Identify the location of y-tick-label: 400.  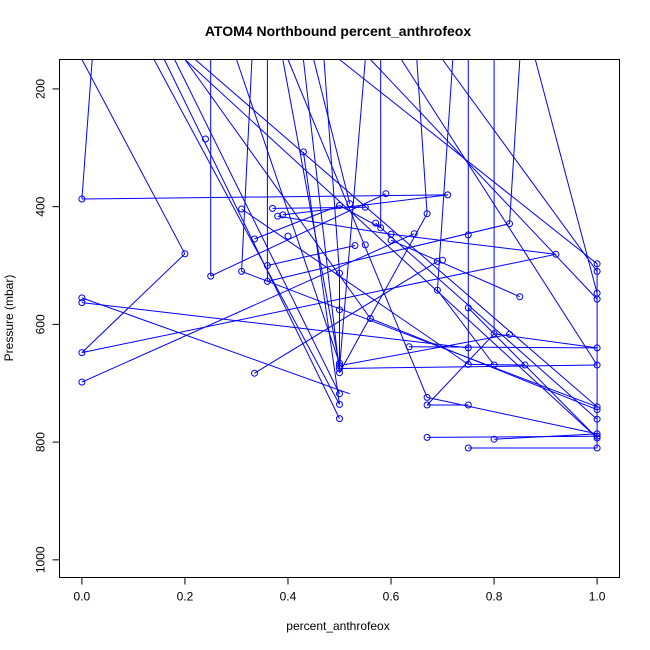
(41, 206).